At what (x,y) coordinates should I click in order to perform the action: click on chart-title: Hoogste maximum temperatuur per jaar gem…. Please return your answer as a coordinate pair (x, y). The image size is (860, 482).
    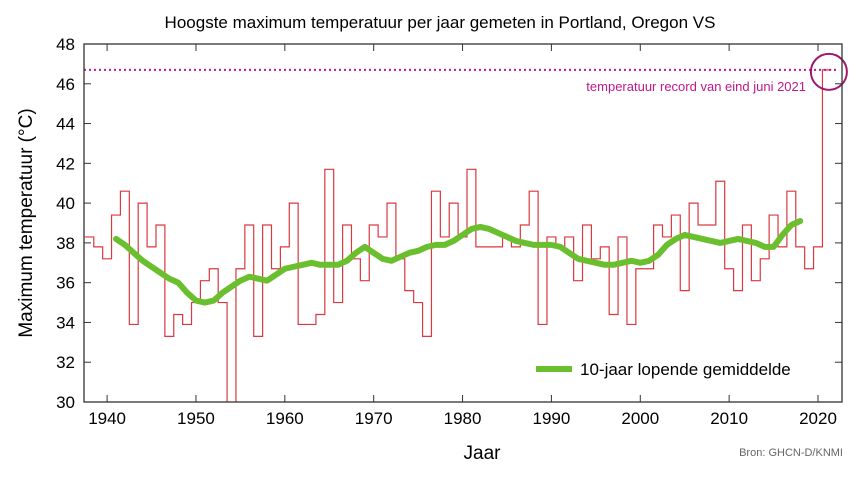
    Looking at the image, I should click on (440, 22).